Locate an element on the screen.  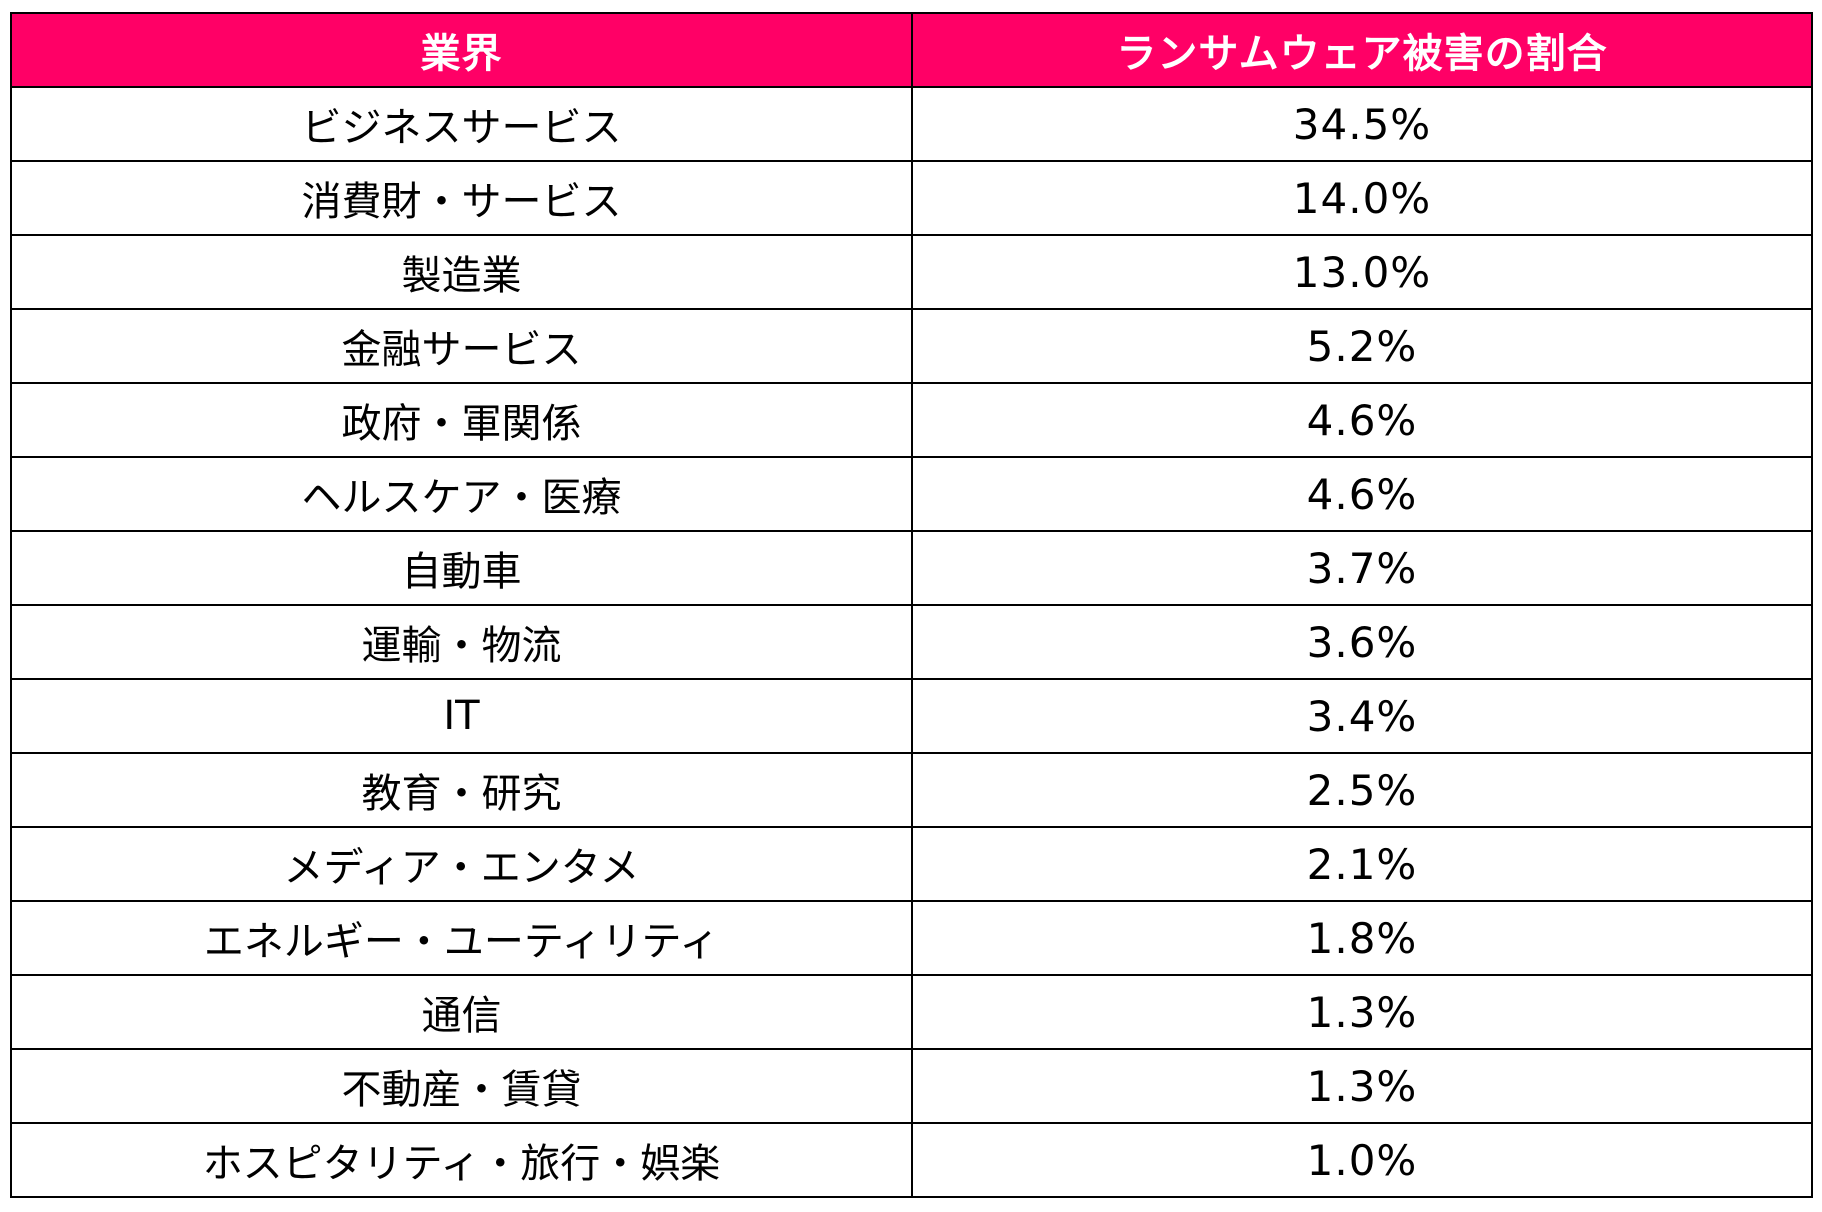
table-row: IT 3.4% is located at coordinates (911, 716).